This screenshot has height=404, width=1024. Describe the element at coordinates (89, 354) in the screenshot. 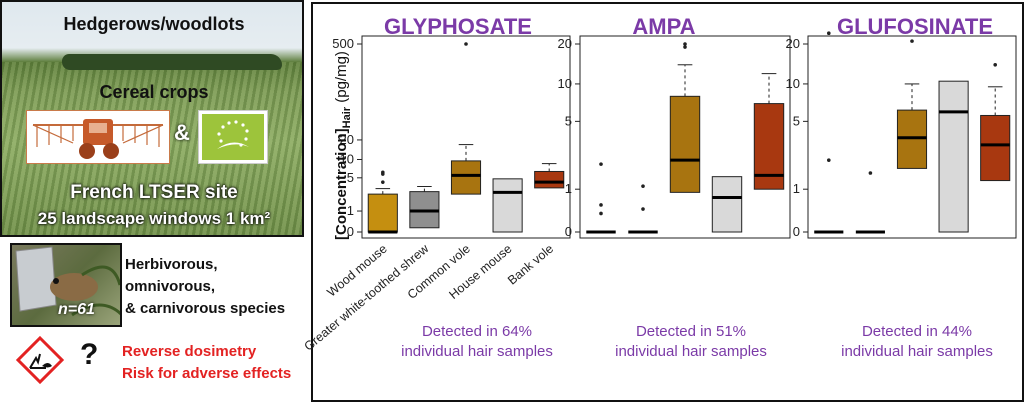

I see `question-mark: ?` at that location.